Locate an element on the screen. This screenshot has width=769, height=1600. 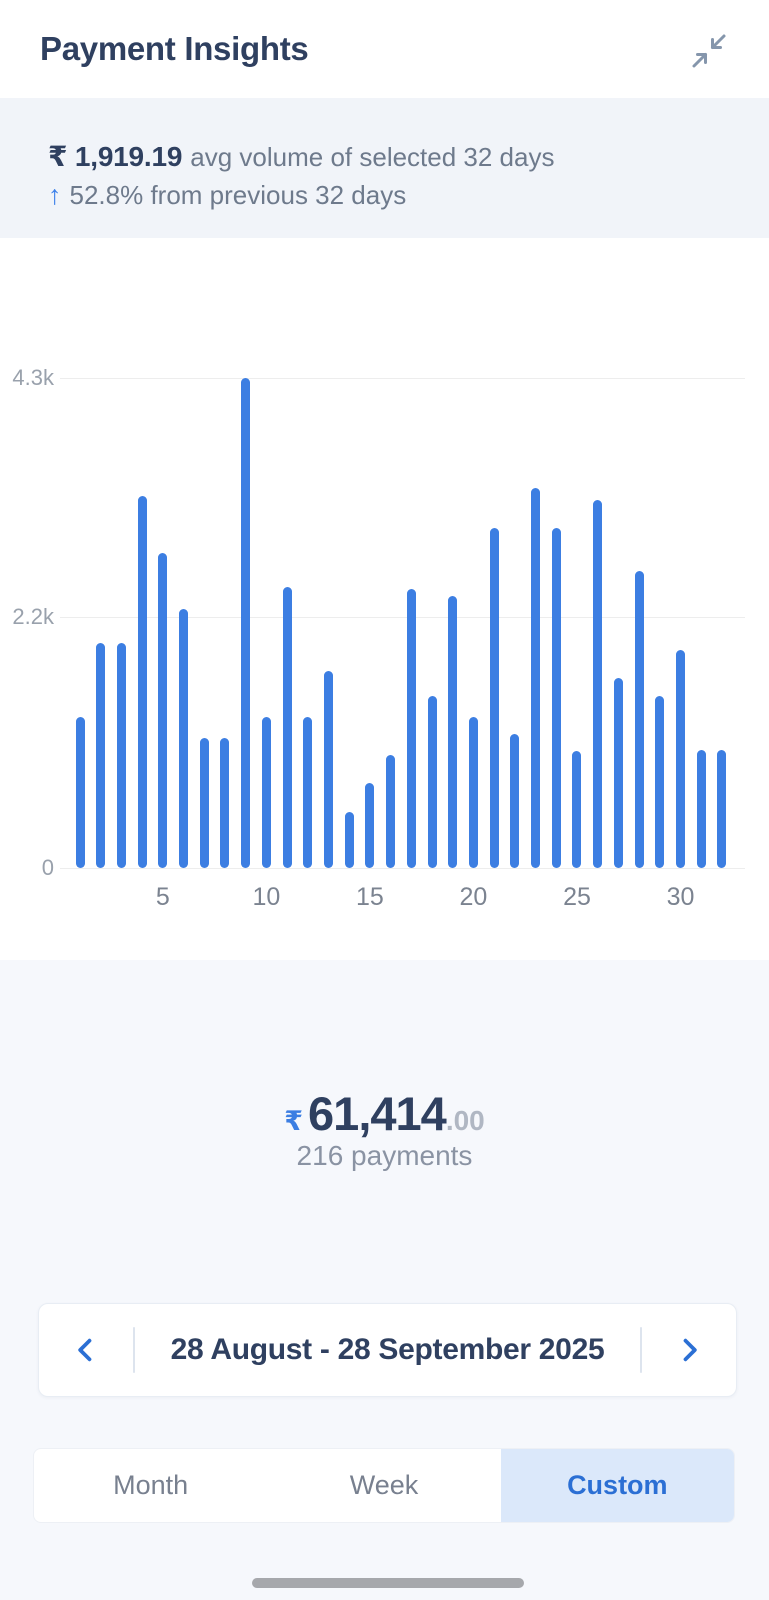
x-axis-tick-label: 25 is located at coordinates (577, 897).